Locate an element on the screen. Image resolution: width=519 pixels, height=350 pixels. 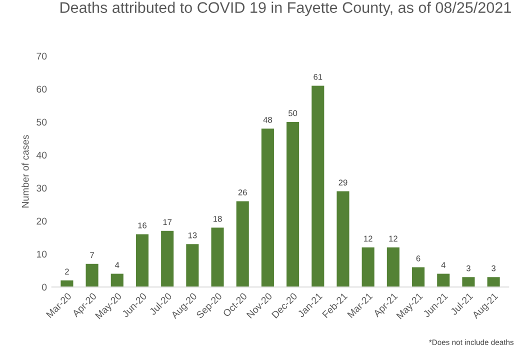
y-tick-label: 0 is located at coordinates (44, 287).